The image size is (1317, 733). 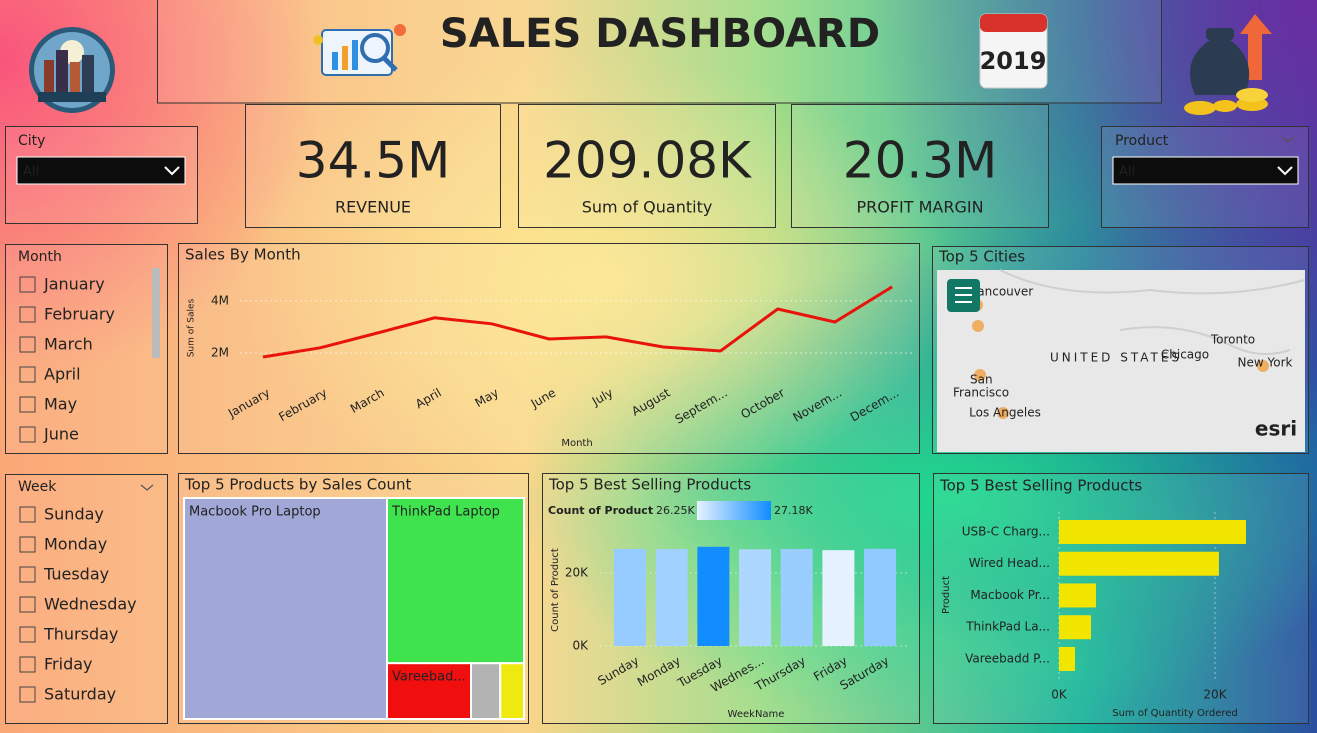 What do you see at coordinates (31, 141) in the screenshot?
I see `slicer-label: City` at bounding box center [31, 141].